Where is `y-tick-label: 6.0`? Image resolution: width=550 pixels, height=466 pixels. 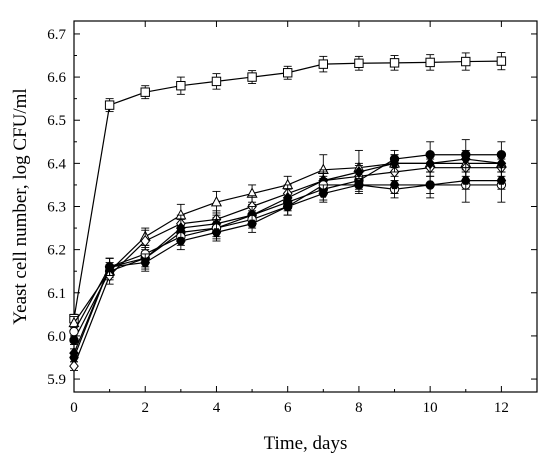 y-tick-label: 6.0 is located at coordinates (56, 337).